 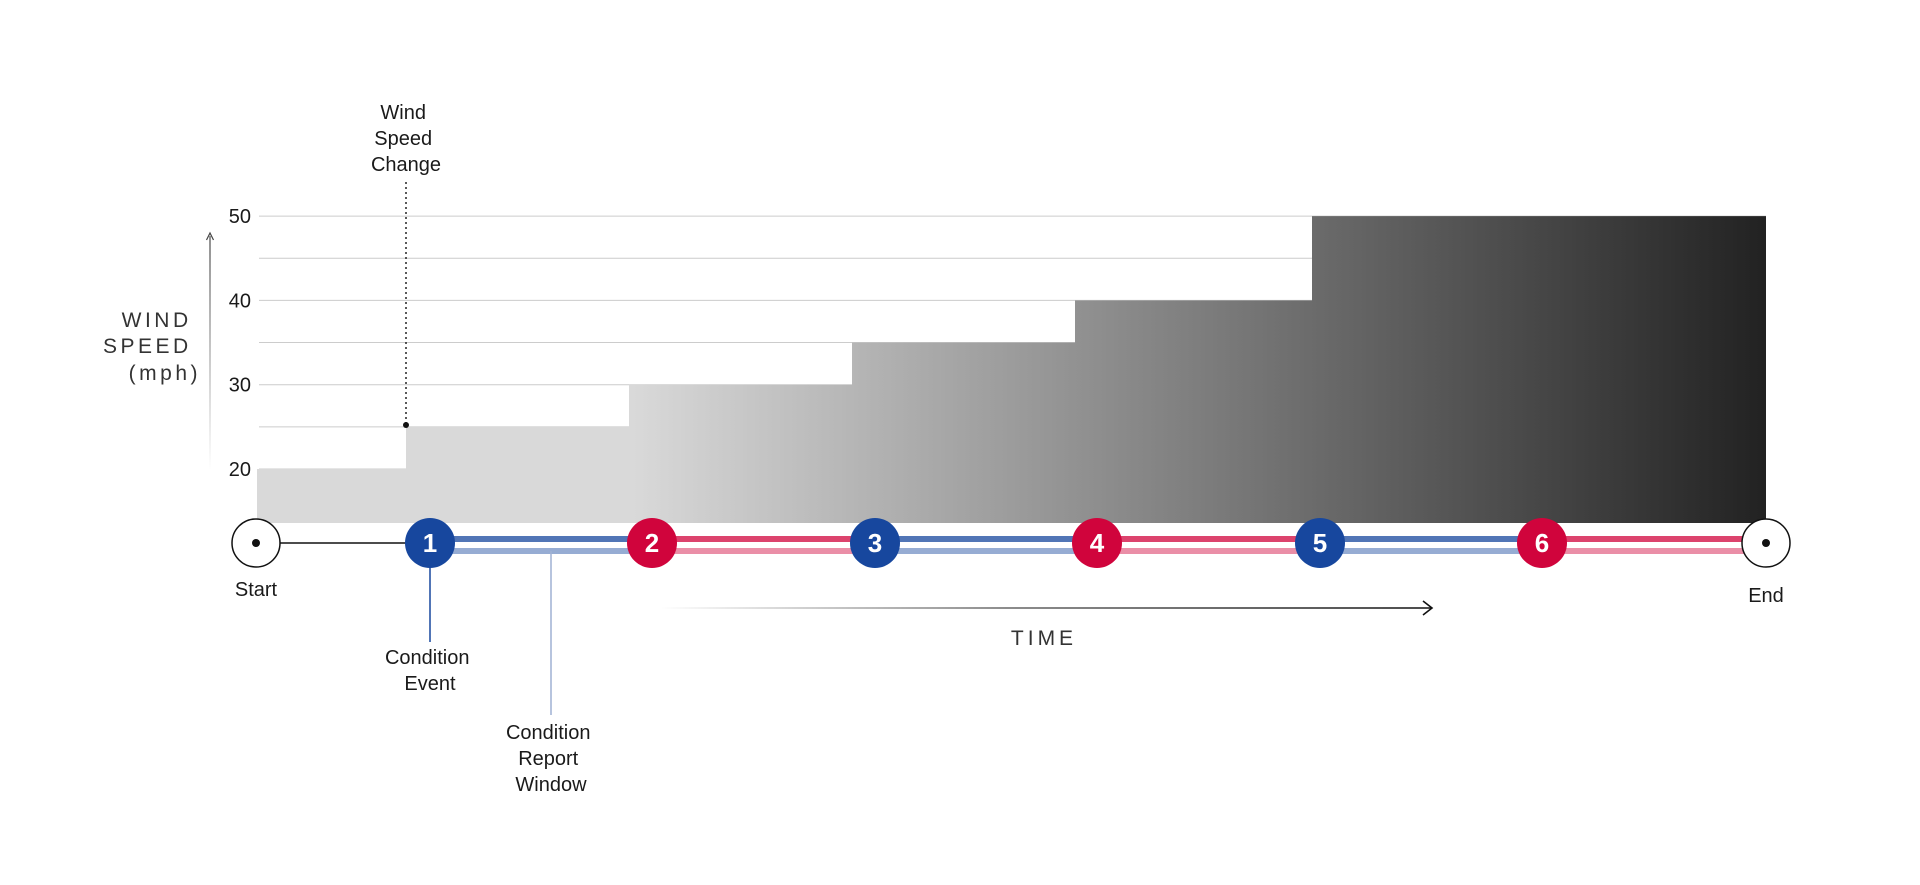 What do you see at coordinates (406, 165) in the screenshot?
I see `wind-speed-change-label: Change` at bounding box center [406, 165].